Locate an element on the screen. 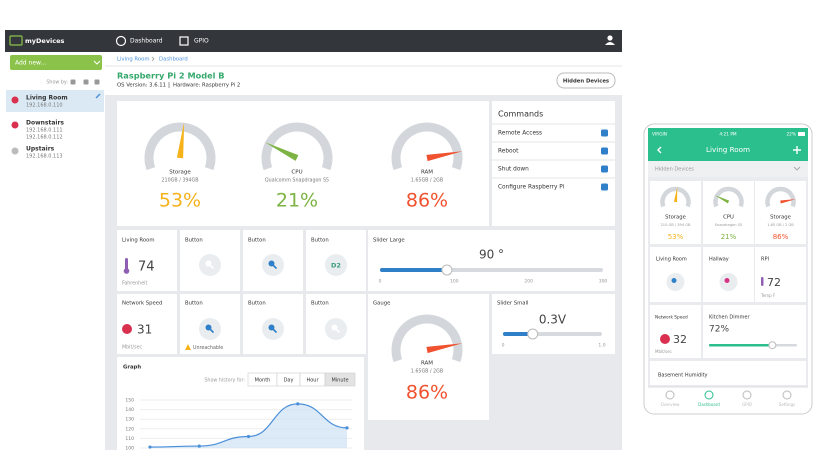 Image resolution: width=818 pixels, height=456 pixels. temperature-unit: Fahrenheit is located at coordinates (134, 284).